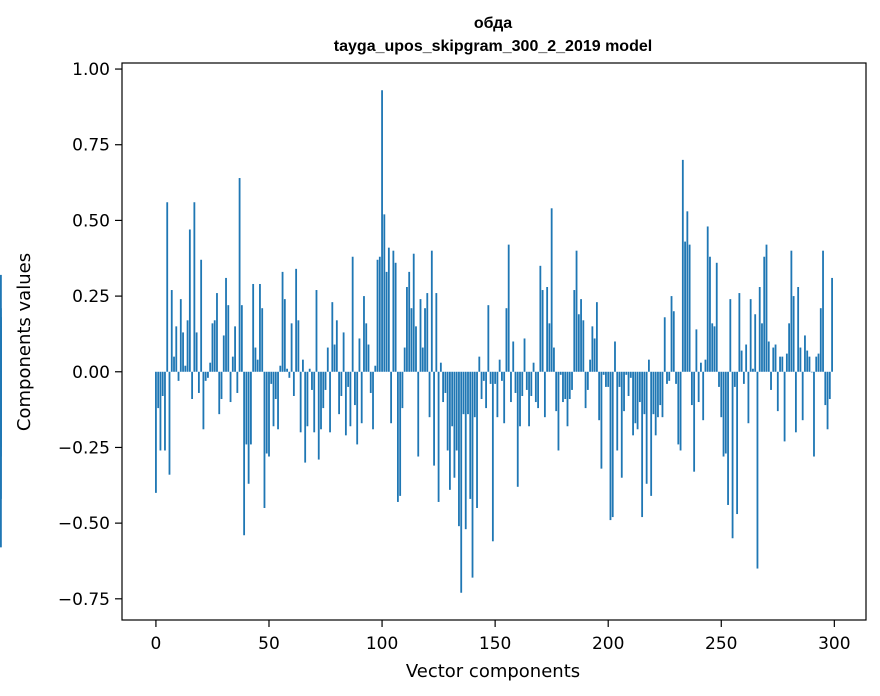 This screenshot has height=696, width=880. I want to click on x-tick-label: 0, so click(156, 644).